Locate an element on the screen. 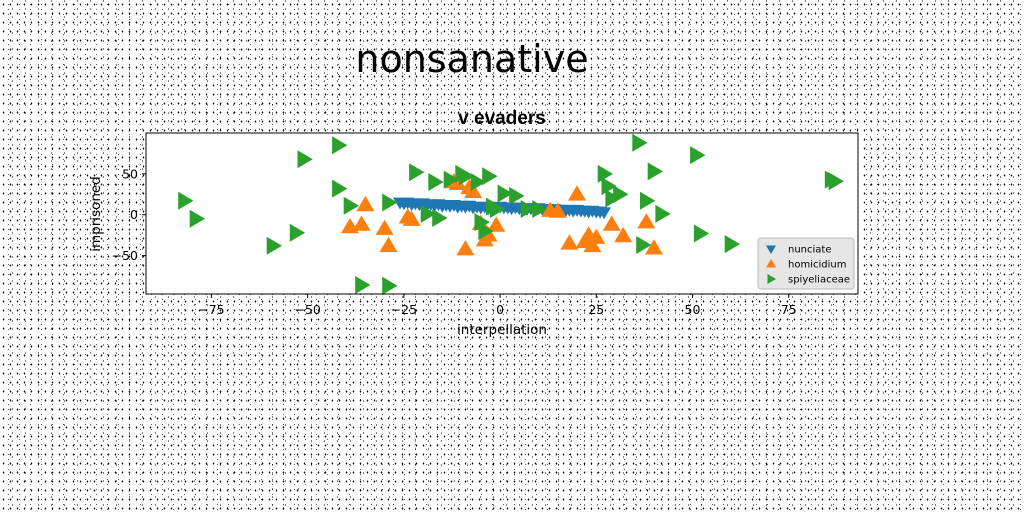 The width and height of the screenshot is (1024, 512). legend-box is located at coordinates (806, 263).